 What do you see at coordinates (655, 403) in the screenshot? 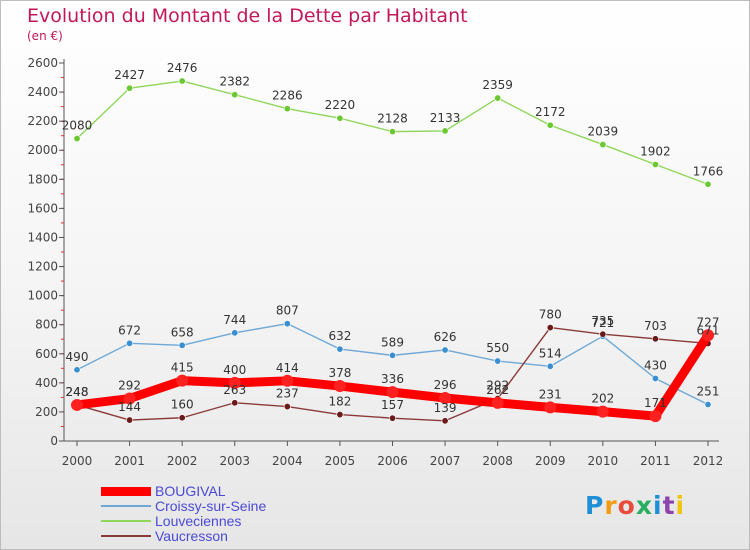
I see `data-label: 171` at bounding box center [655, 403].